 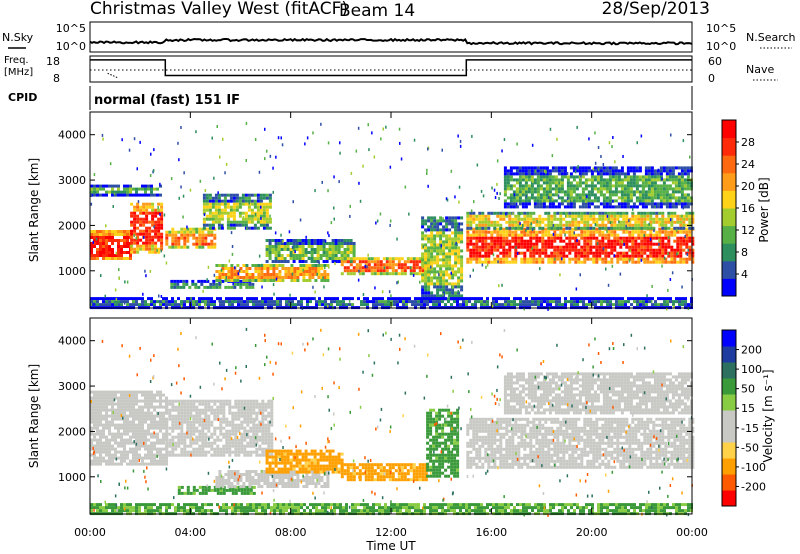 I want to click on freq-right-tick-bottom: 0, so click(x=711, y=78).